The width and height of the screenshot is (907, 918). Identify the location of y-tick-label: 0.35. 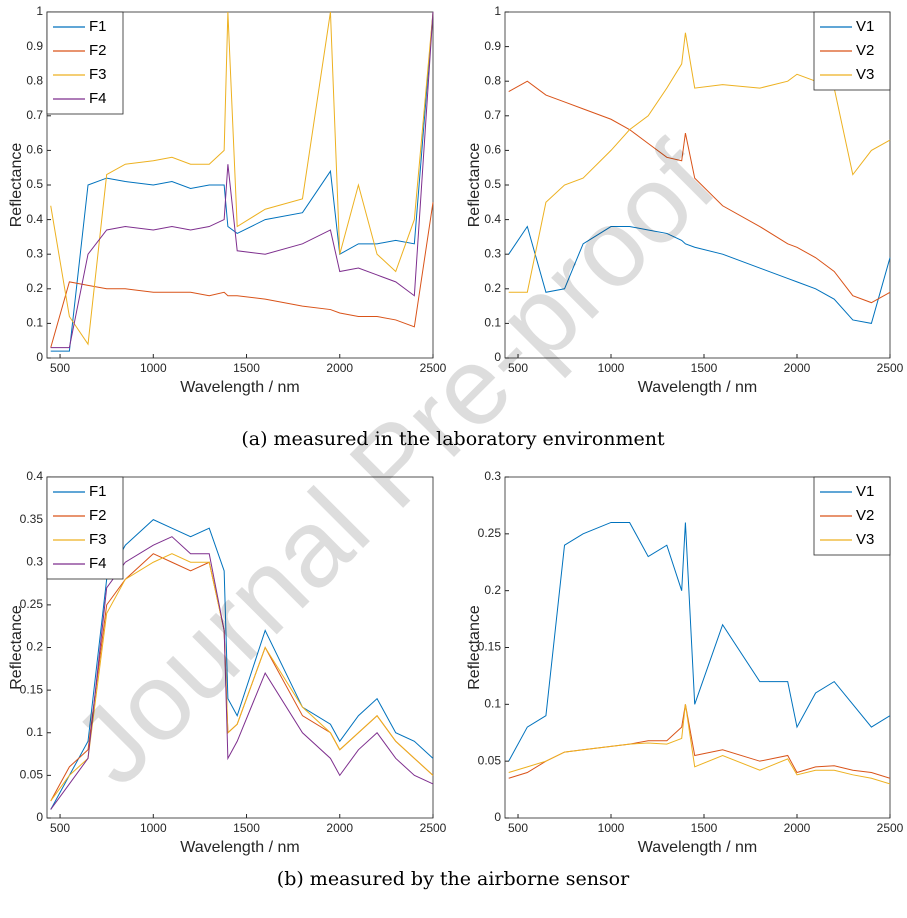
(32, 519).